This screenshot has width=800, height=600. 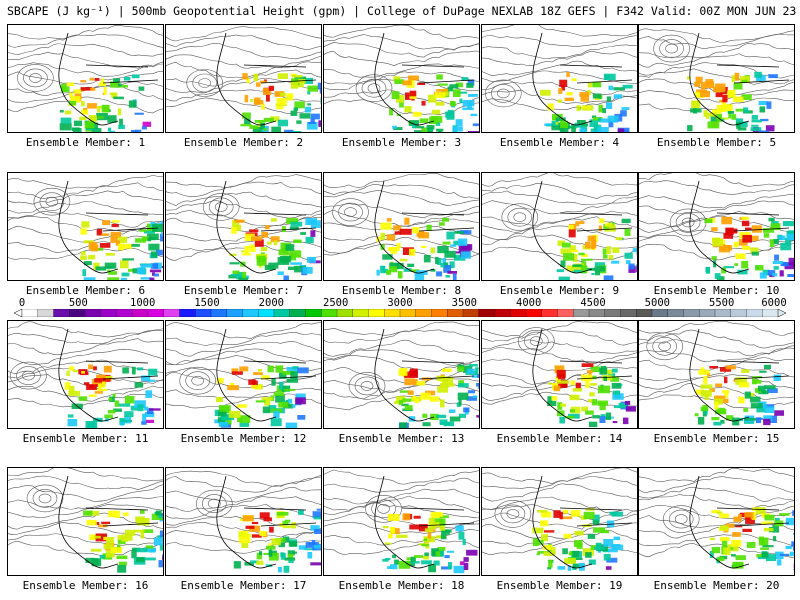 I want to click on colorbar-tick-label: 6000, so click(x=774, y=303).